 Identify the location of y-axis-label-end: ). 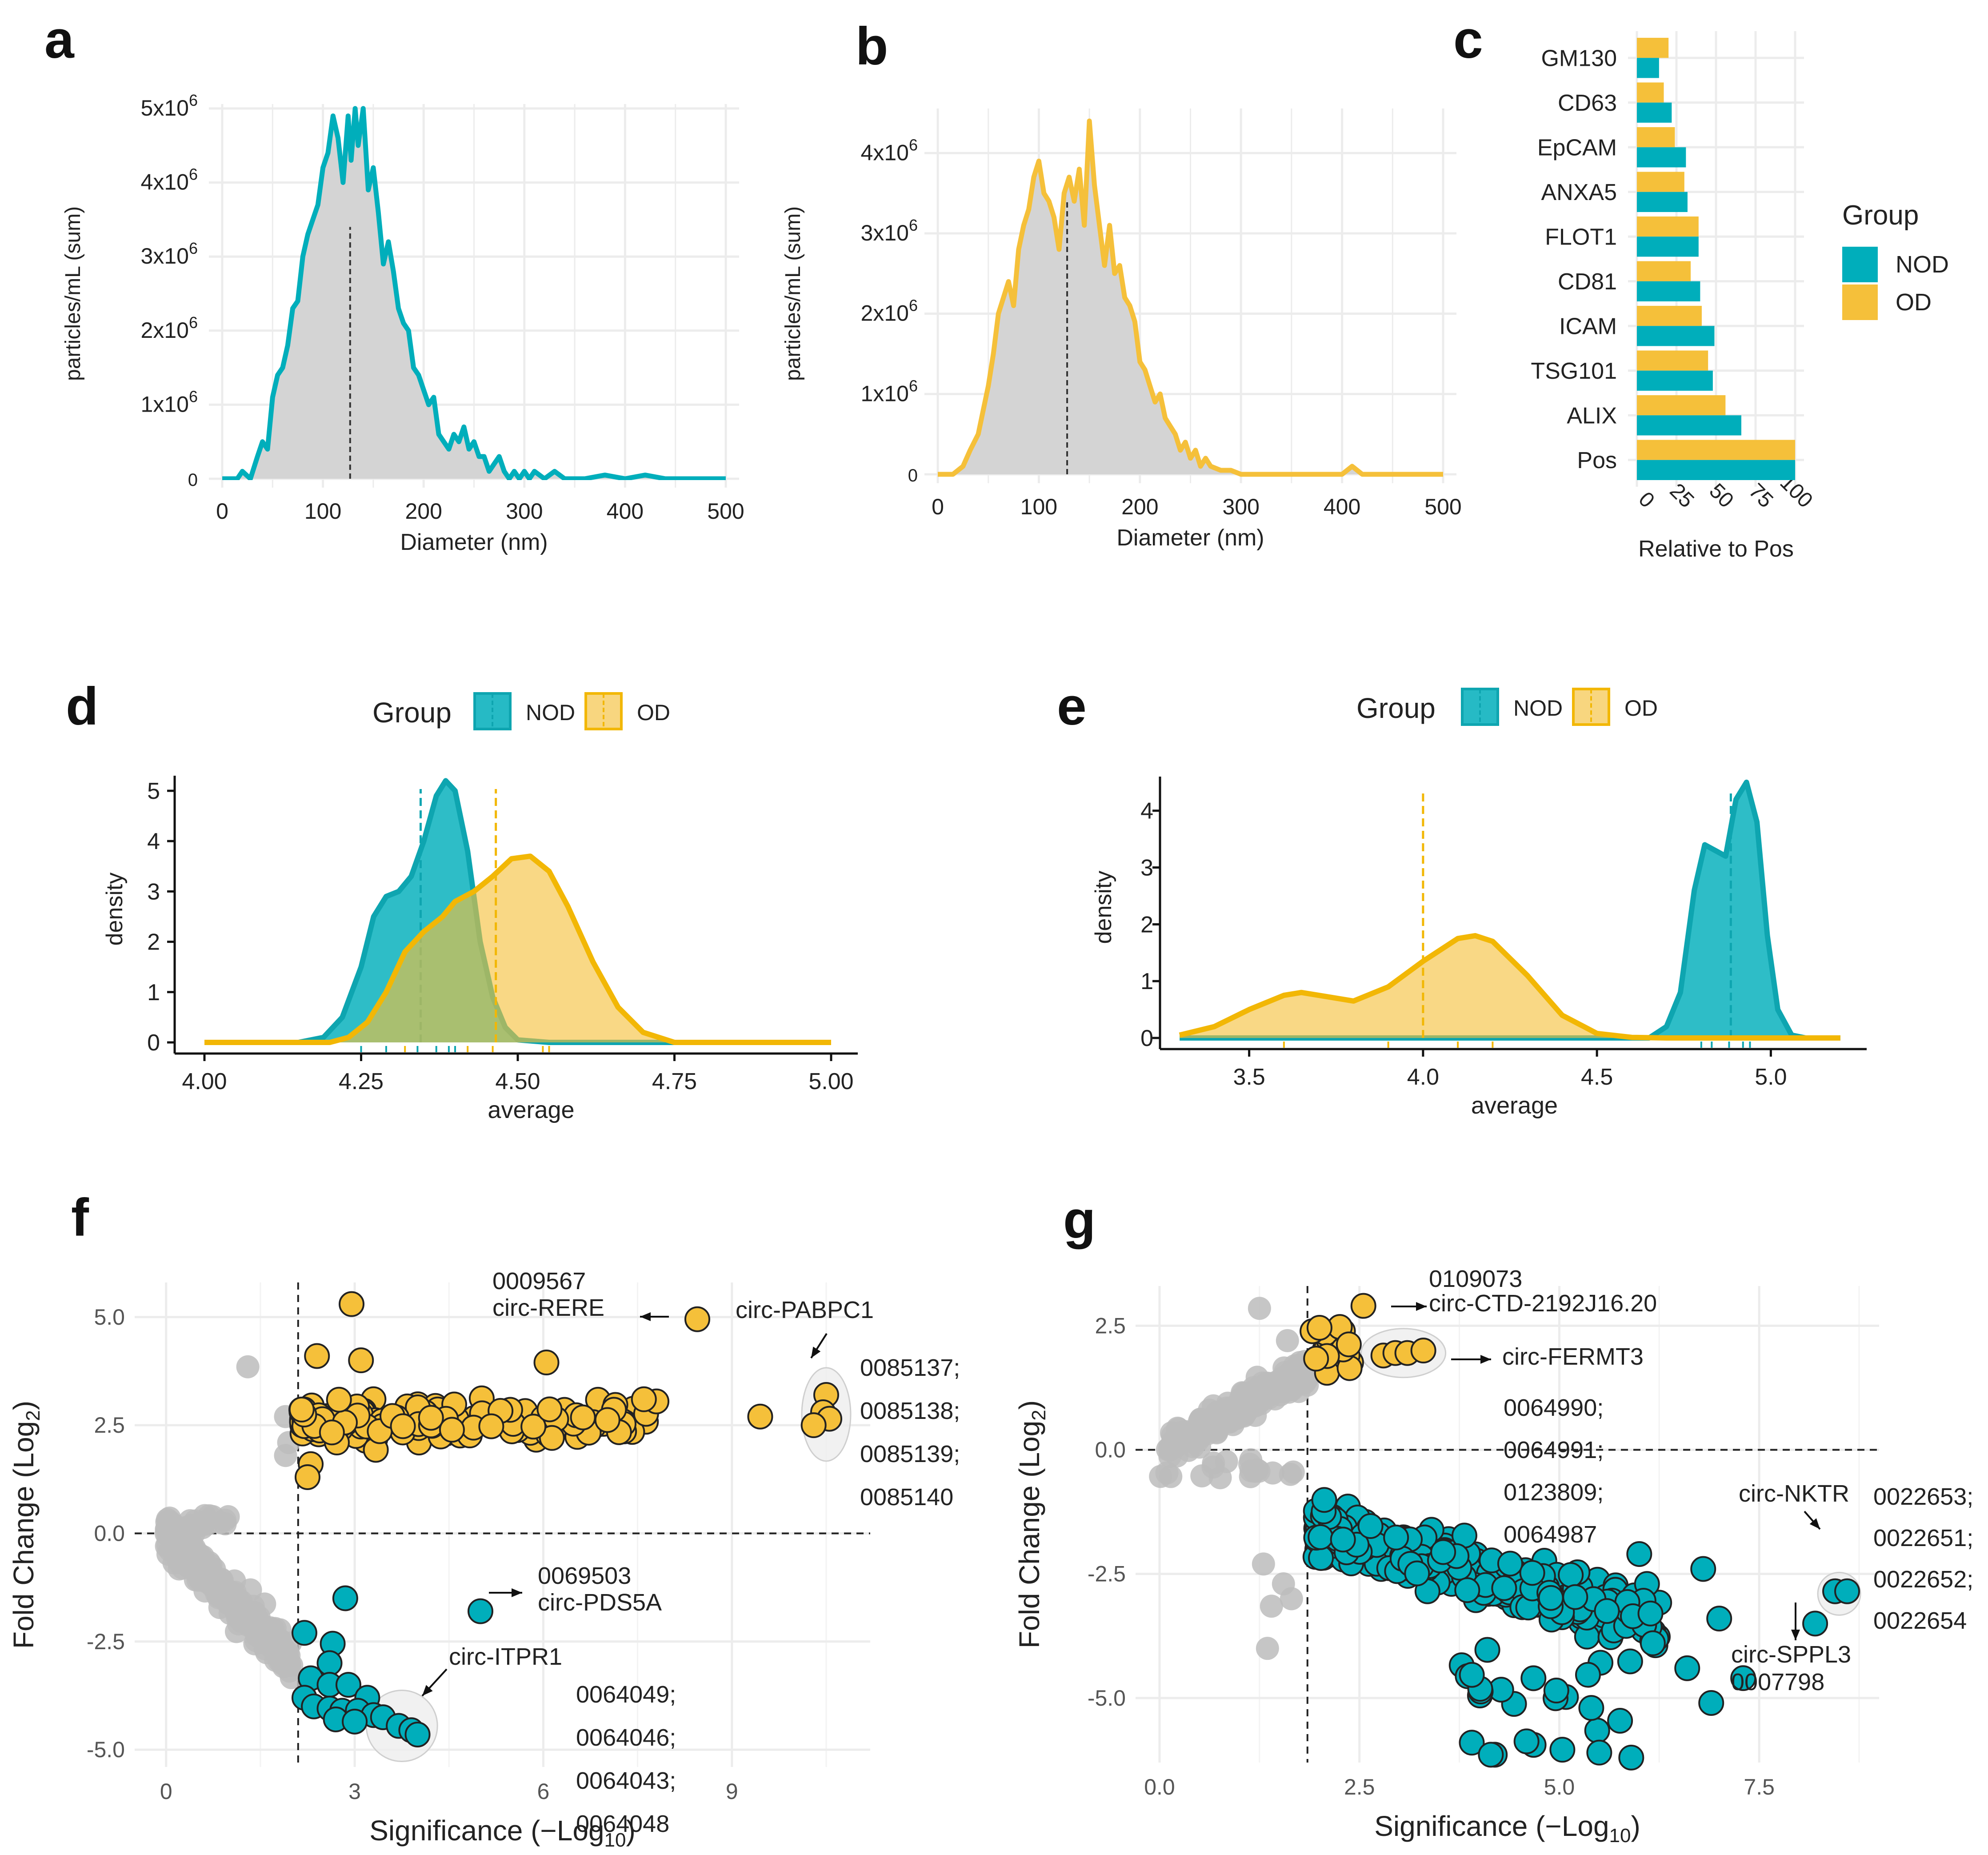
(1029, 1405).